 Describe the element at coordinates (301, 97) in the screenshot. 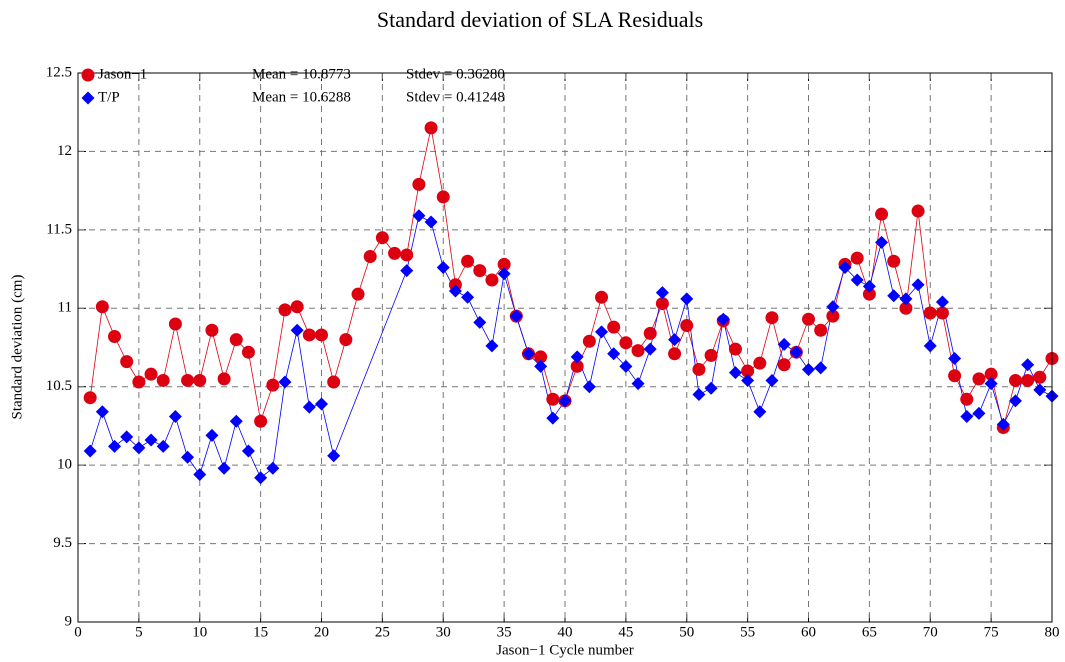

I see `annotation: Mean = 10.6288` at that location.